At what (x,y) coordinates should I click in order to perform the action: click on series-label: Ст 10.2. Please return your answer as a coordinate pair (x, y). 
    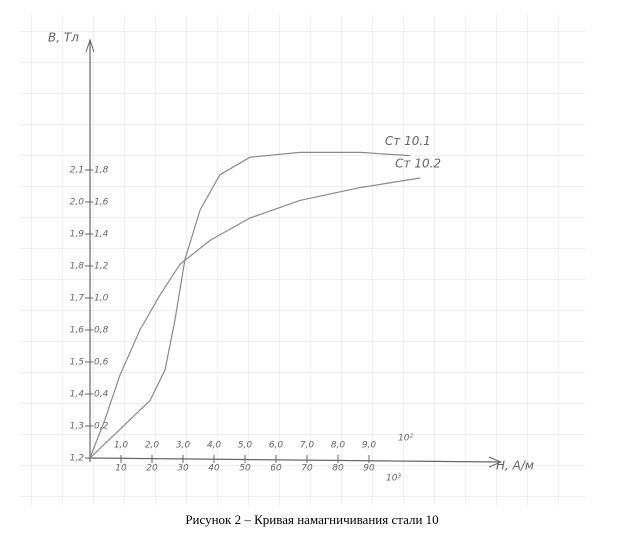
    Looking at the image, I should click on (418, 164).